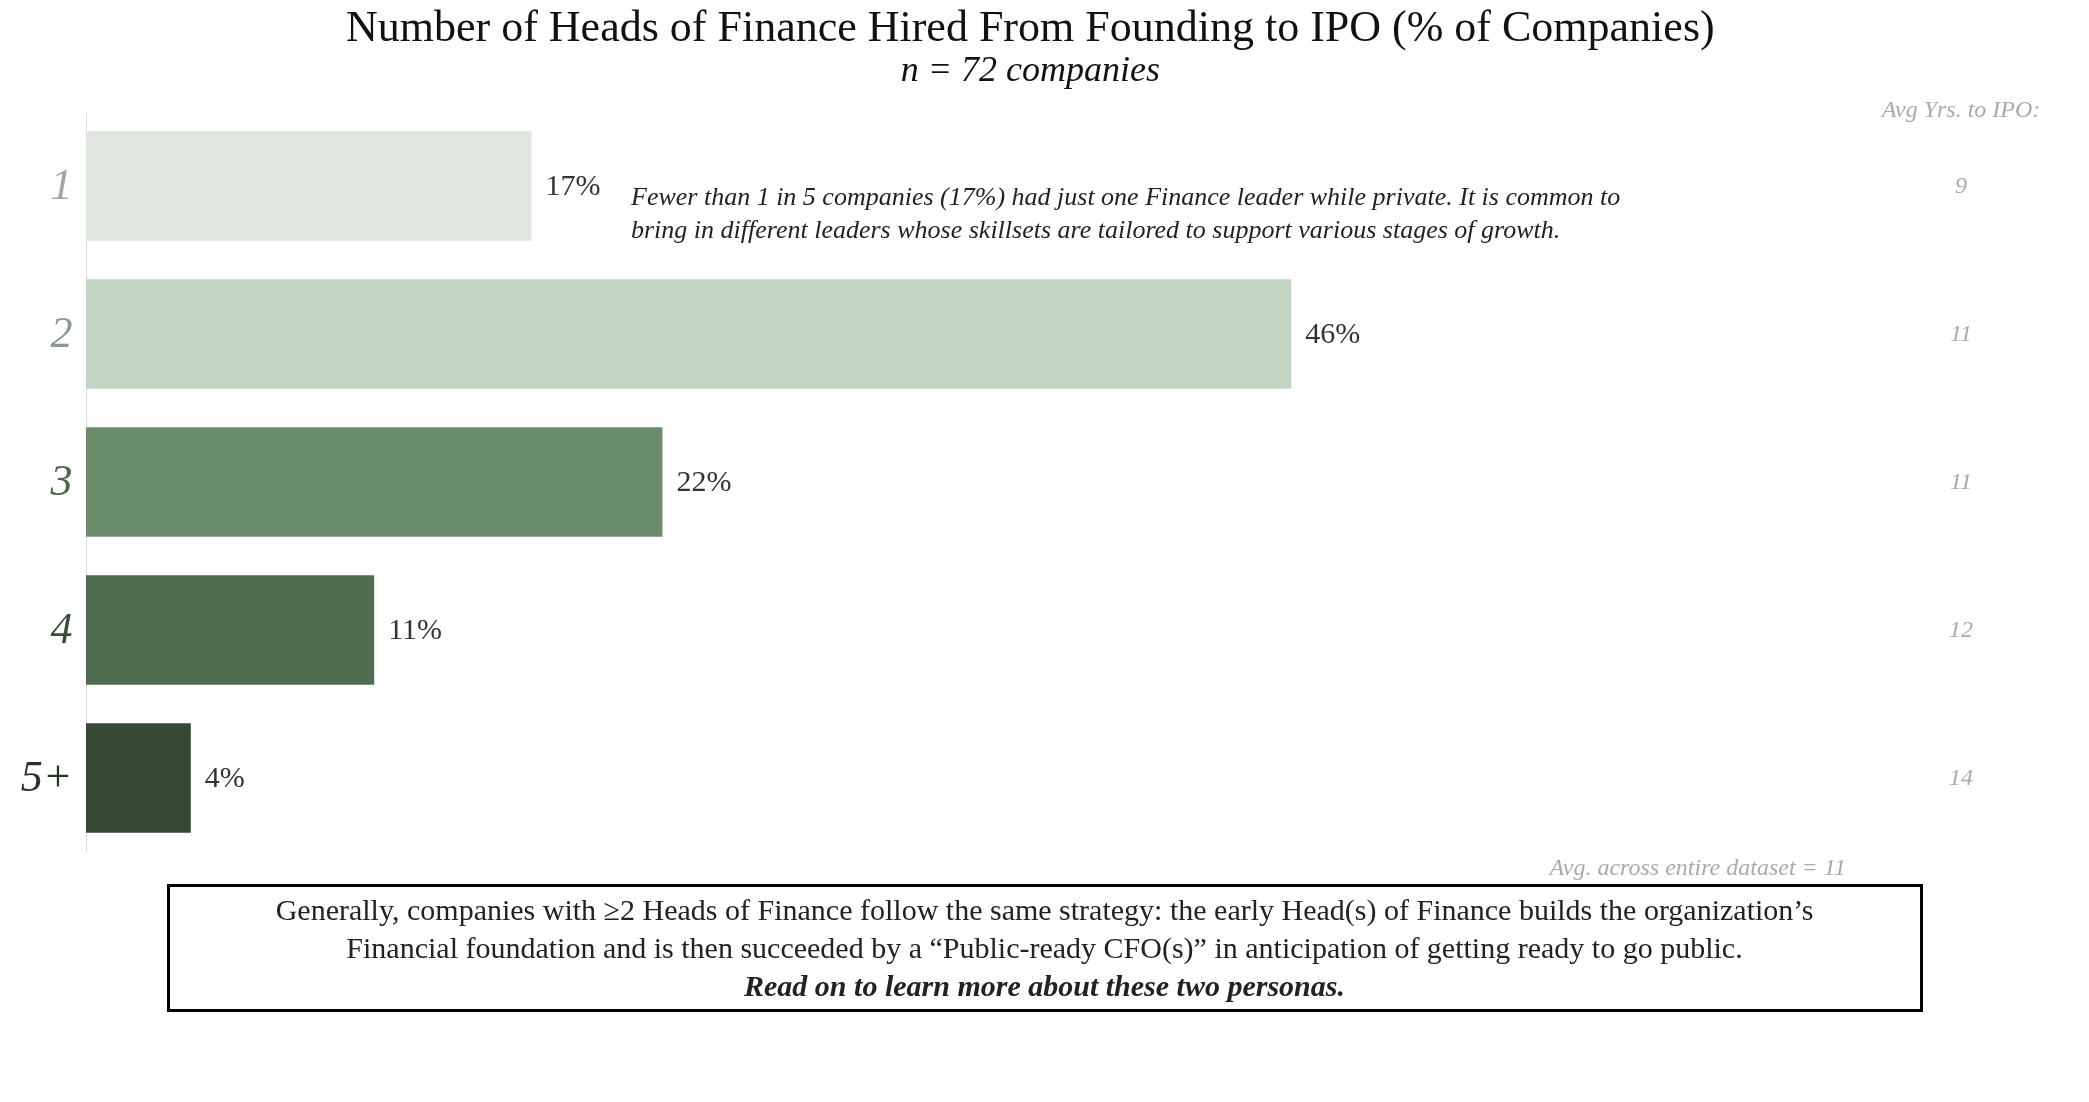  I want to click on data-label: 46%, so click(1333, 332).